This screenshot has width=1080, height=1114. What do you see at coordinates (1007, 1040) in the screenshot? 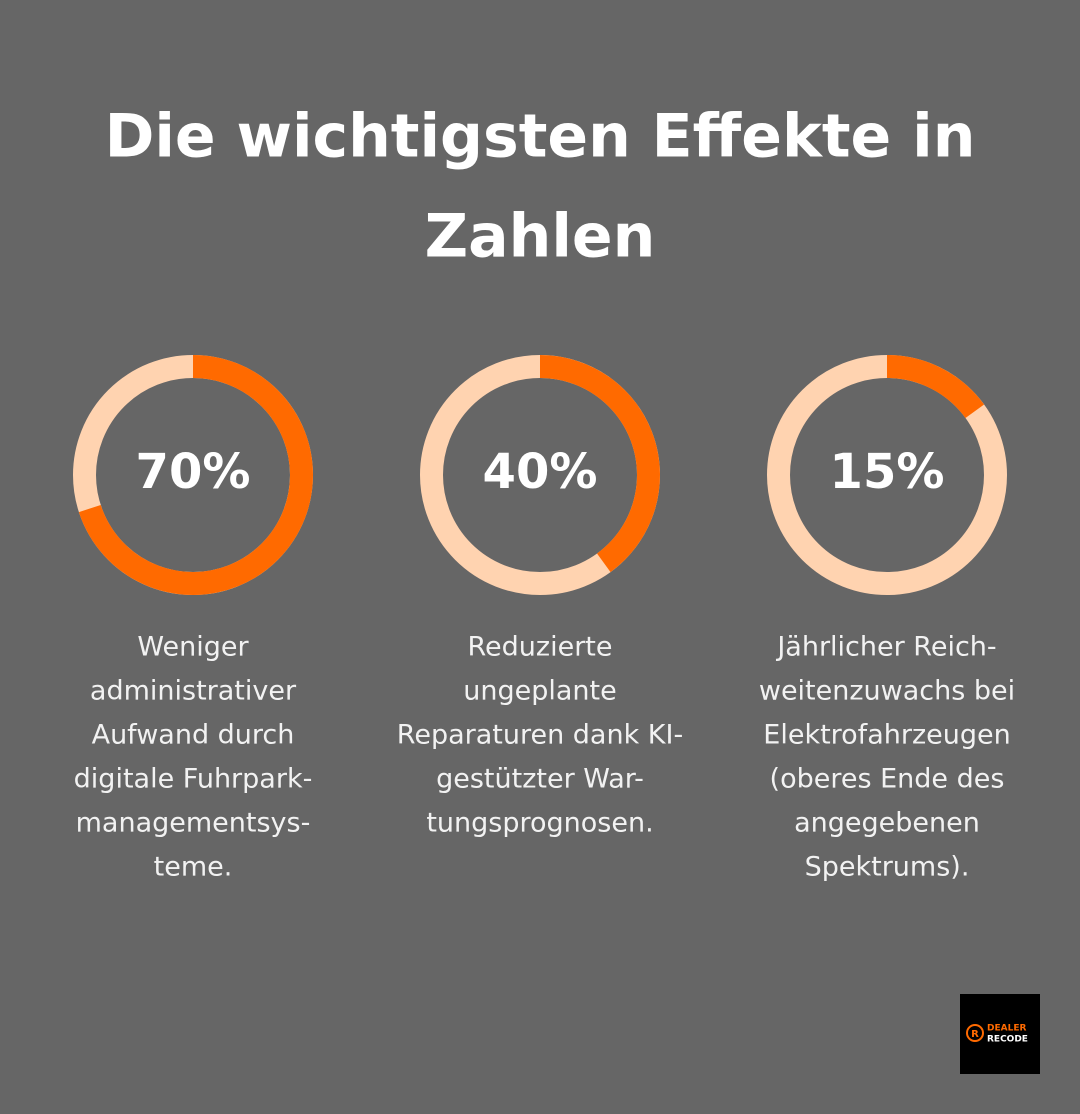
I see `logo-text: RECODE` at bounding box center [1007, 1040].